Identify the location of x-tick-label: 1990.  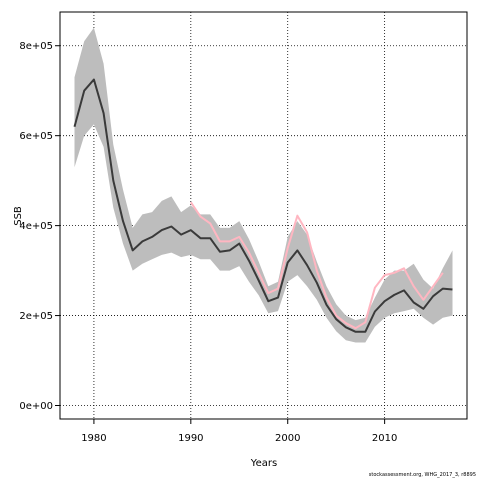
(190, 438).